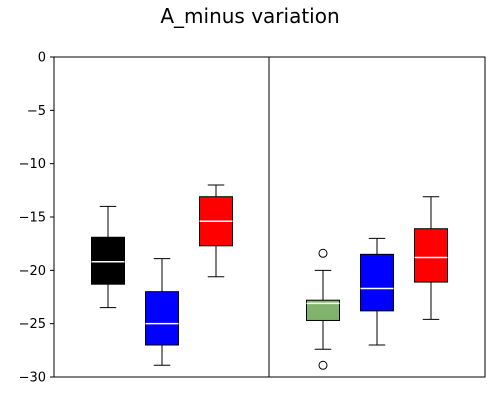  What do you see at coordinates (32, 324) in the screenshot?
I see `y-tick-label-5: −25` at bounding box center [32, 324].